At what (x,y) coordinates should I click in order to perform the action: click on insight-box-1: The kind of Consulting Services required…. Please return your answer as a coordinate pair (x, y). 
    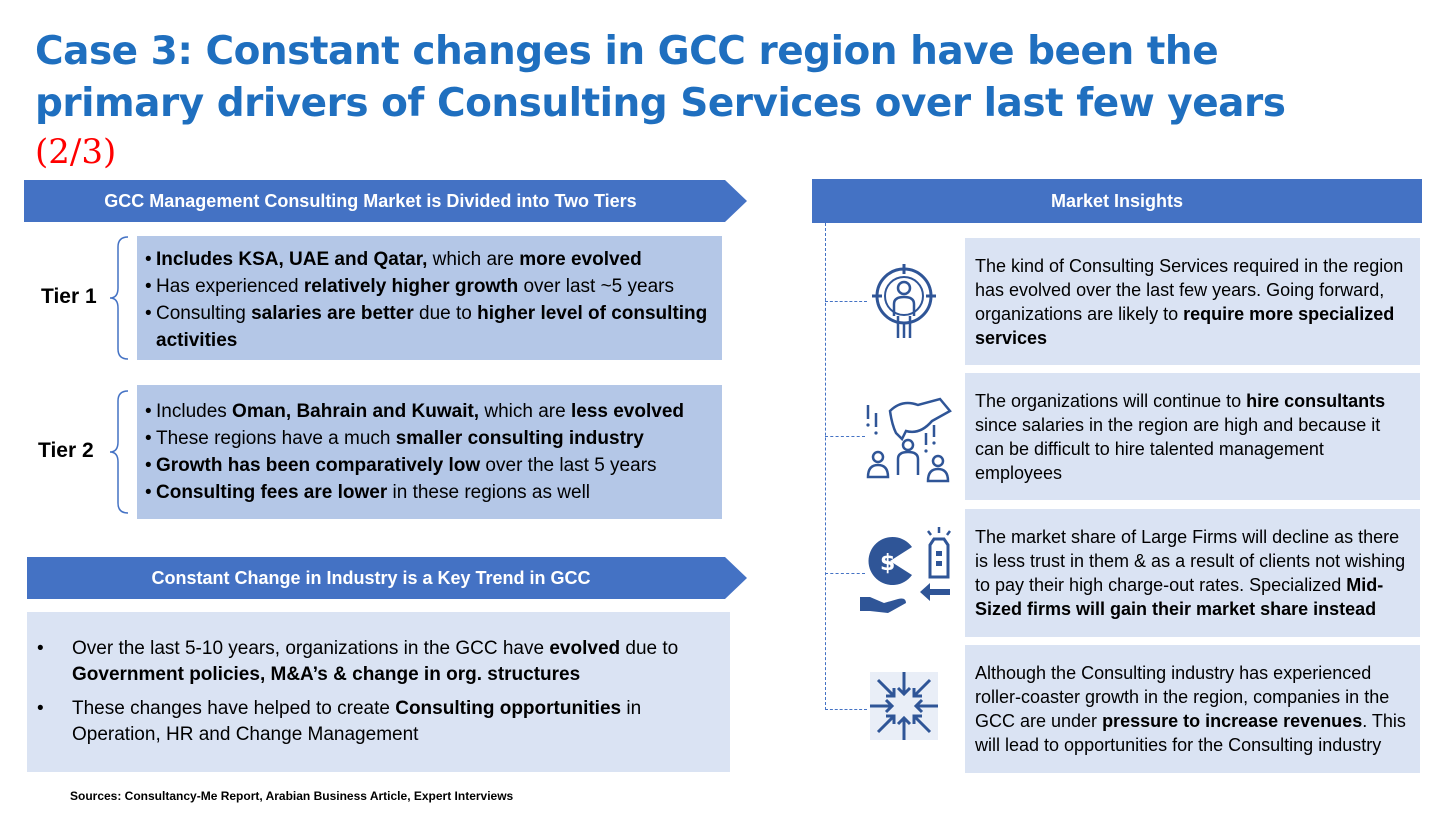
    Looking at the image, I should click on (1192, 301).